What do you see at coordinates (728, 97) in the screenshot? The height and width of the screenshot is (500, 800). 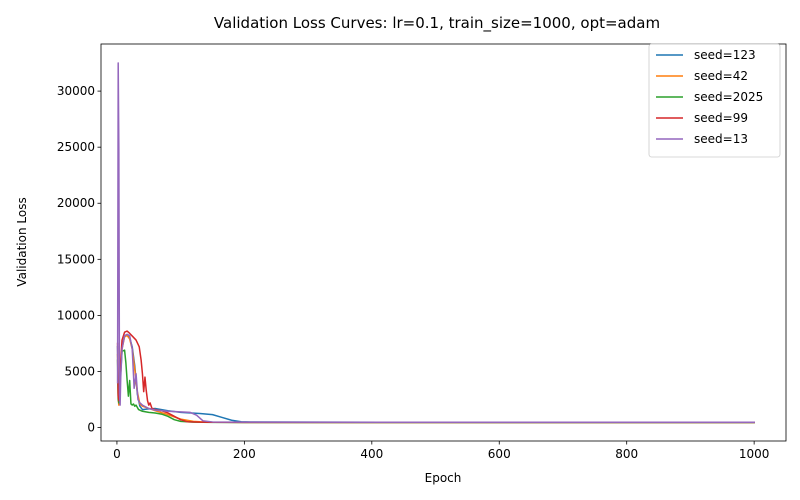 I see `legend-entry-label: seed=2025` at bounding box center [728, 97].